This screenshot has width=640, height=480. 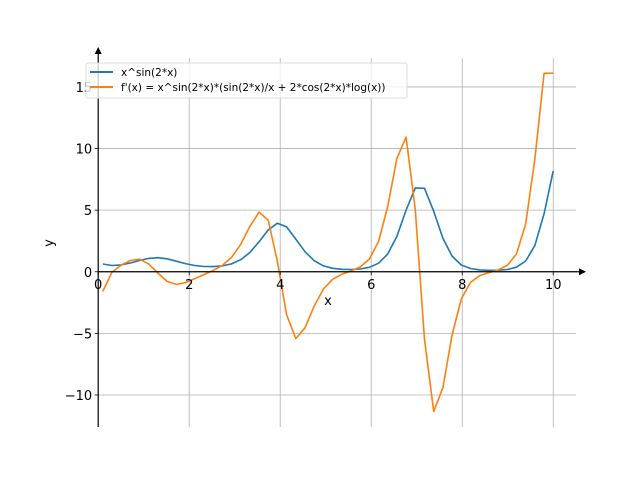 What do you see at coordinates (462, 285) in the screenshot?
I see `x-tick-label: 8` at bounding box center [462, 285].